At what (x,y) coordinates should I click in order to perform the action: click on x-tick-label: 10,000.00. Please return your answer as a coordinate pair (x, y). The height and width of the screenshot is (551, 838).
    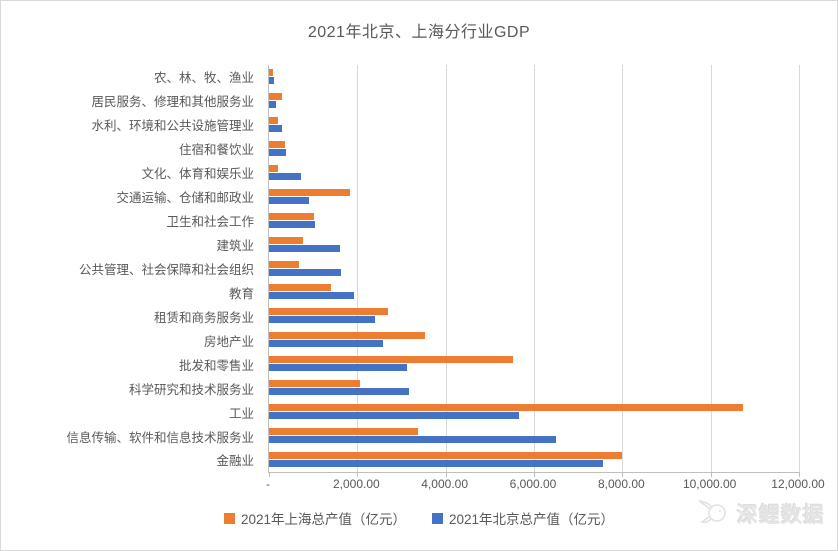
    Looking at the image, I should click on (709, 484).